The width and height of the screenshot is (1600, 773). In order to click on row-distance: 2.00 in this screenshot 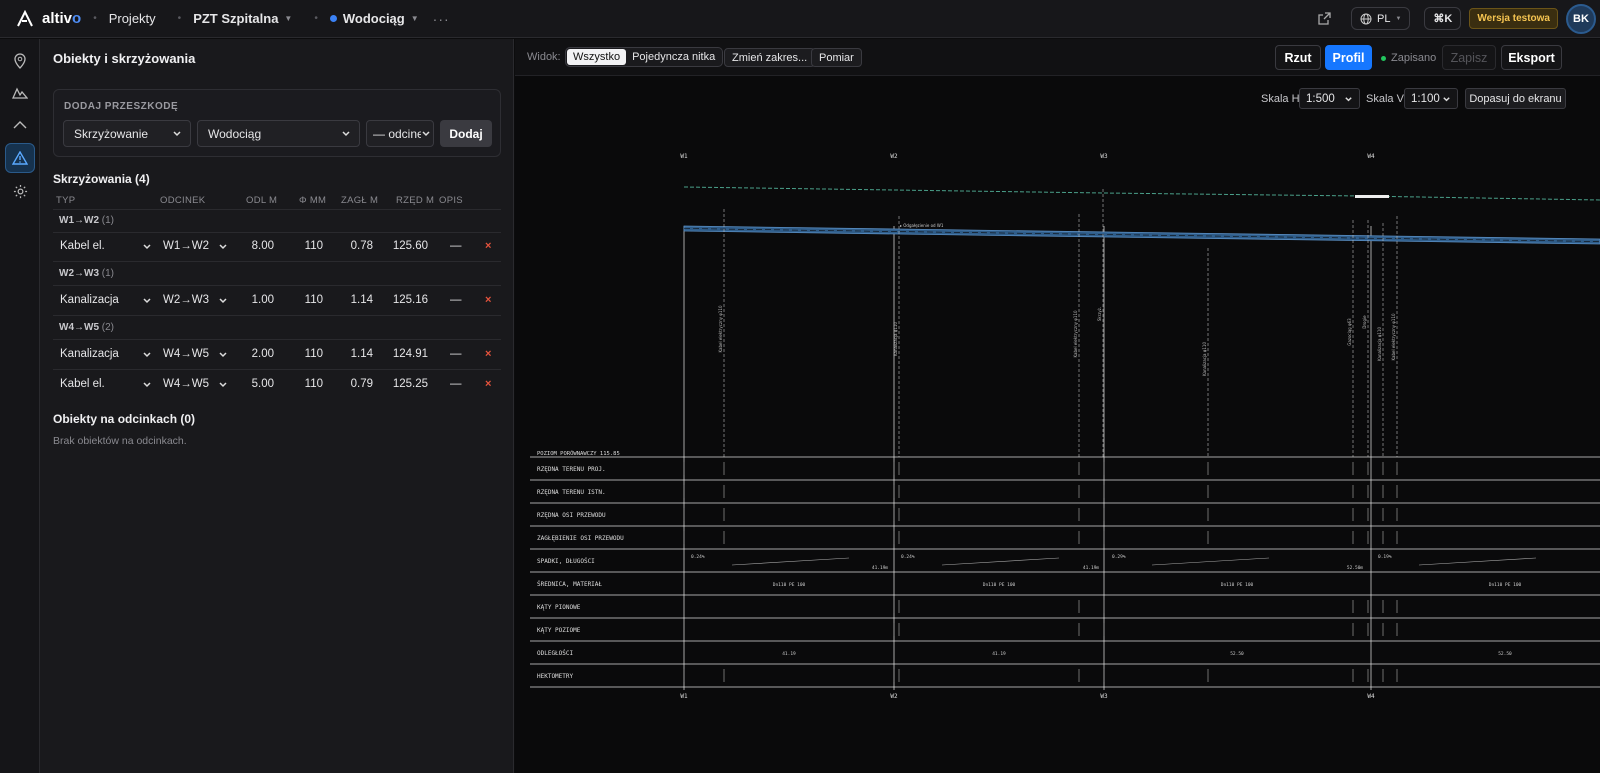, I will do `click(262, 354)`.